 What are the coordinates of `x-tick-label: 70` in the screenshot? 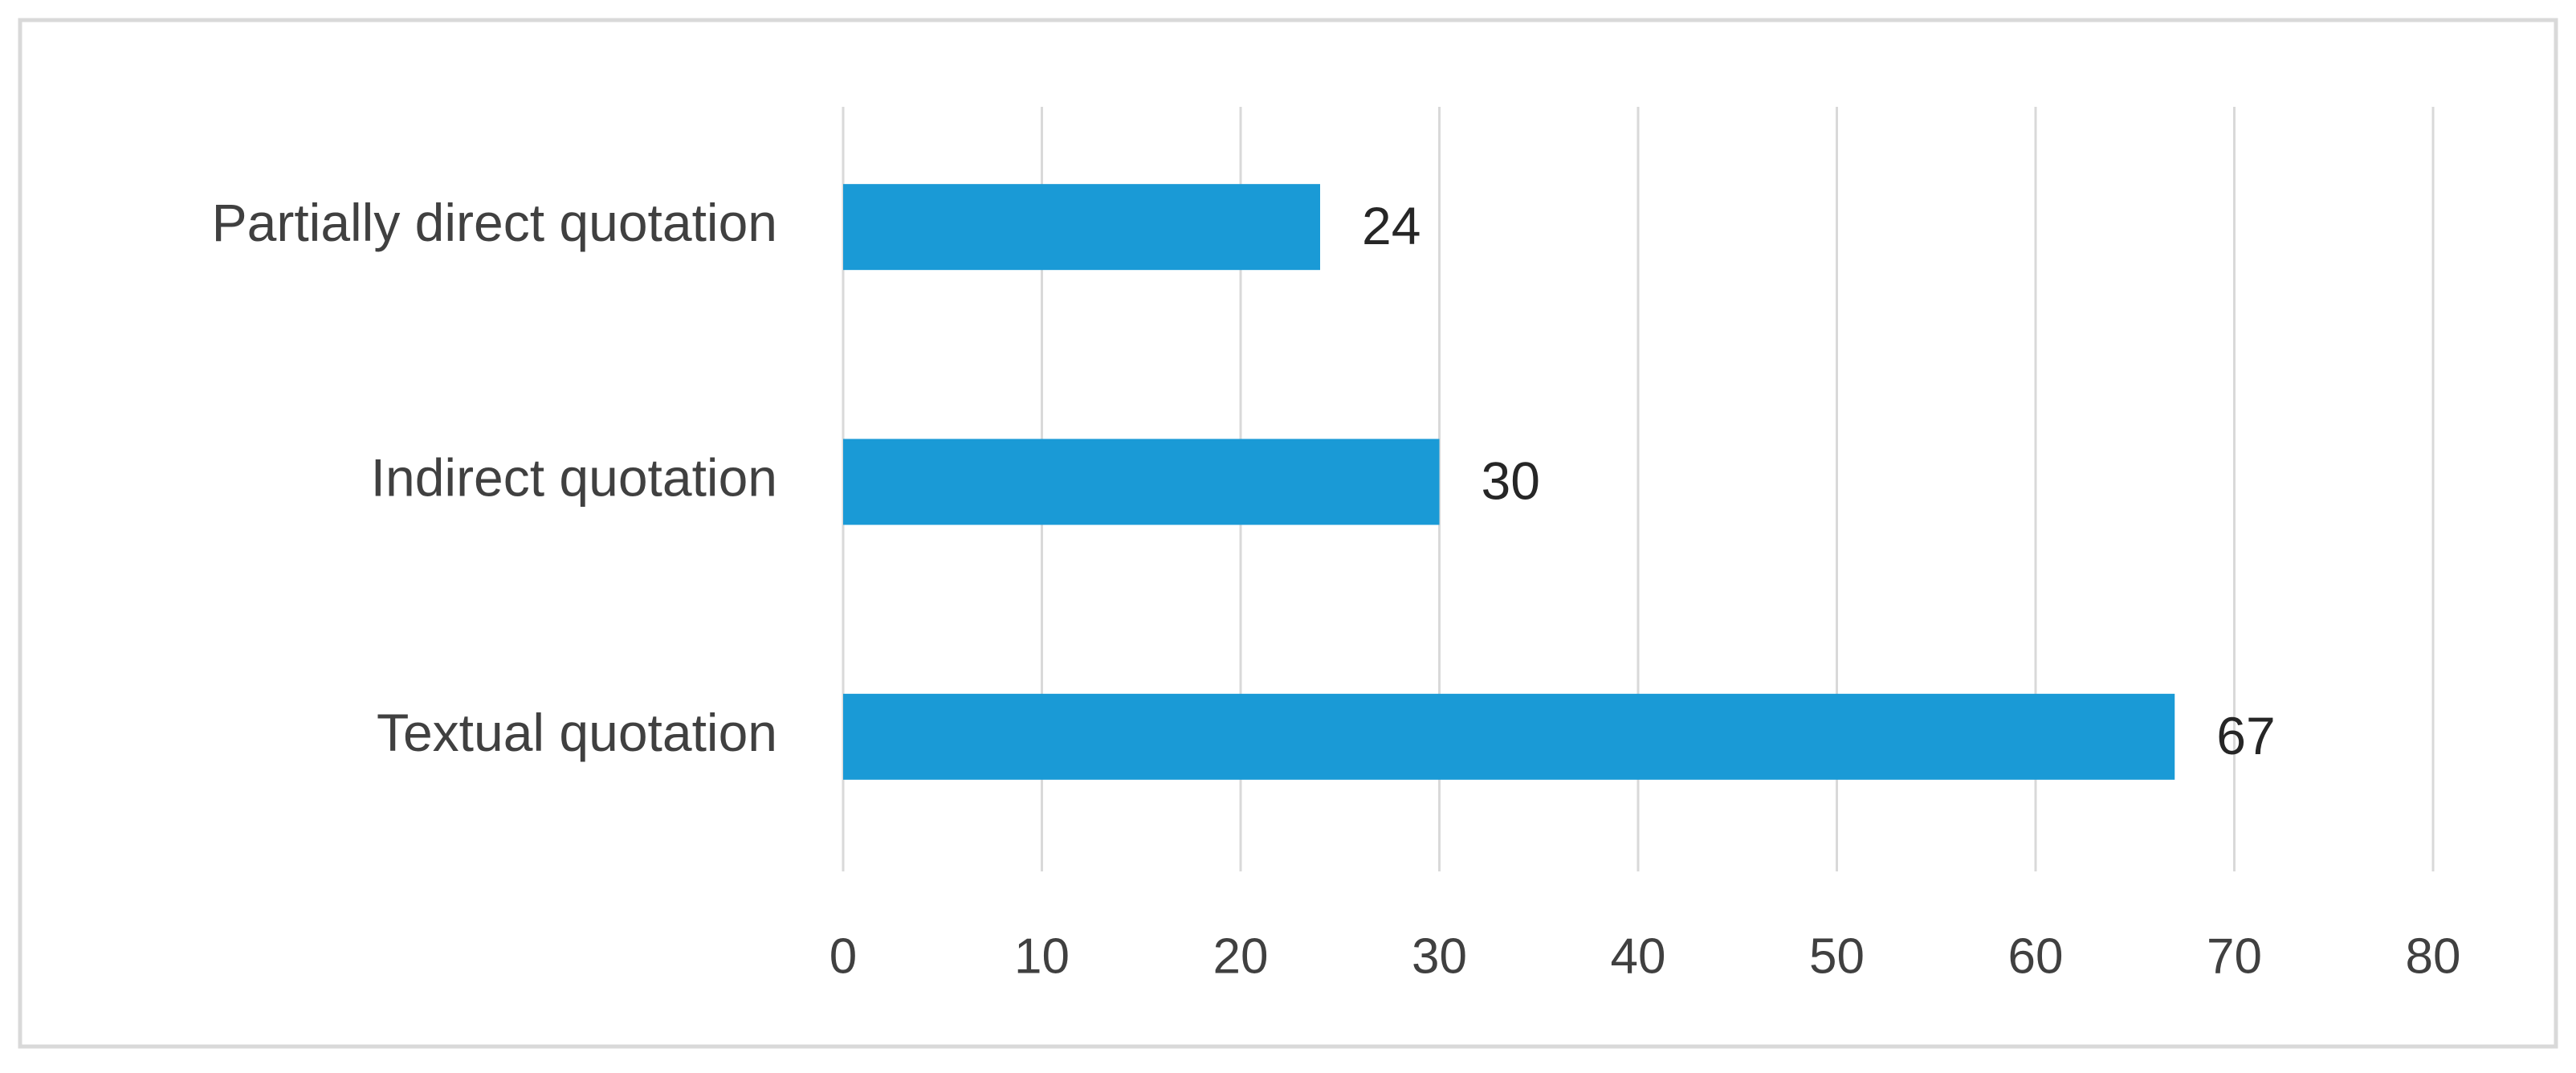 It's located at (2234, 956).